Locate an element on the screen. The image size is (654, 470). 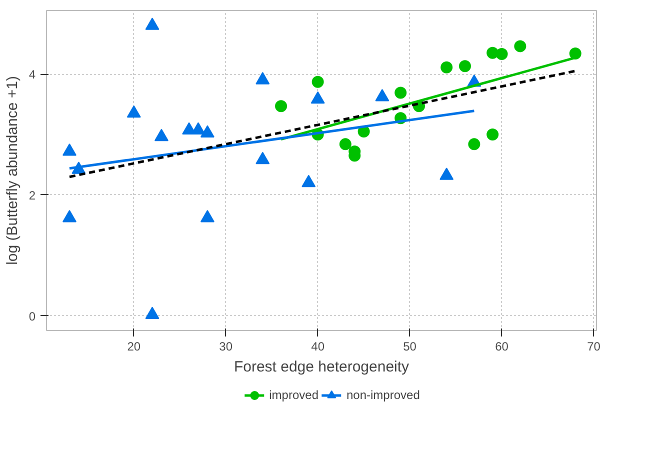
x-tick-label: 60 is located at coordinates (502, 347).